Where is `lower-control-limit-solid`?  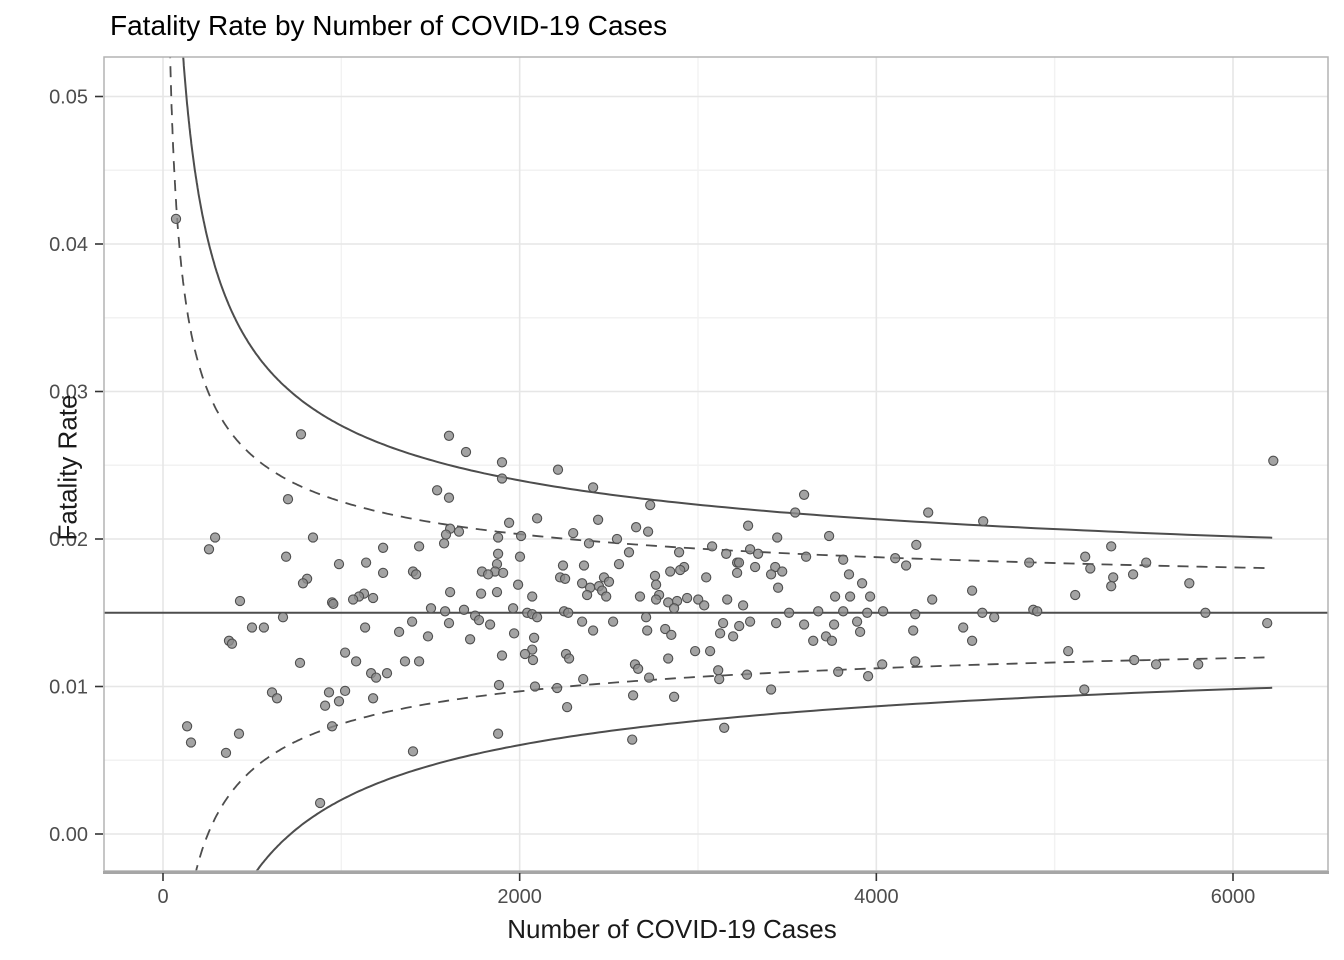 lower-control-limit-solid is located at coordinates (764, 778).